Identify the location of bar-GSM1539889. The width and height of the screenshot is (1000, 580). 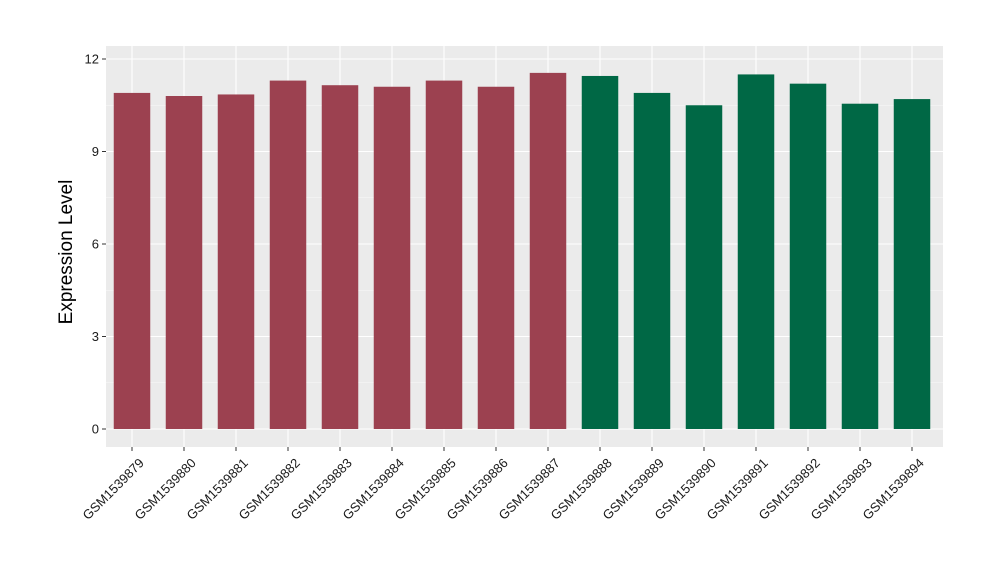
(652, 261).